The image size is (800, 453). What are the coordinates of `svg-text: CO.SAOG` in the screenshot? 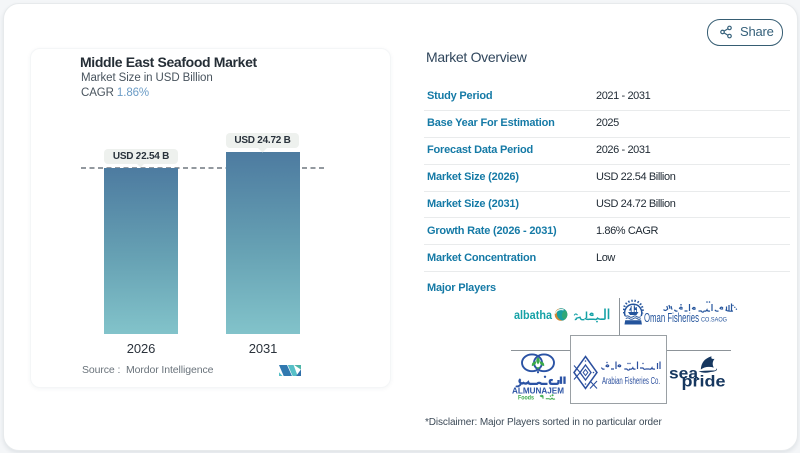 It's located at (714, 320).